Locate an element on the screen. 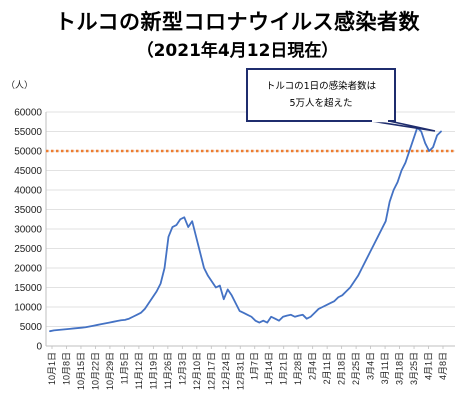 This screenshot has height=406, width=475. x-tick-label: 2月18日 is located at coordinates (342, 368).